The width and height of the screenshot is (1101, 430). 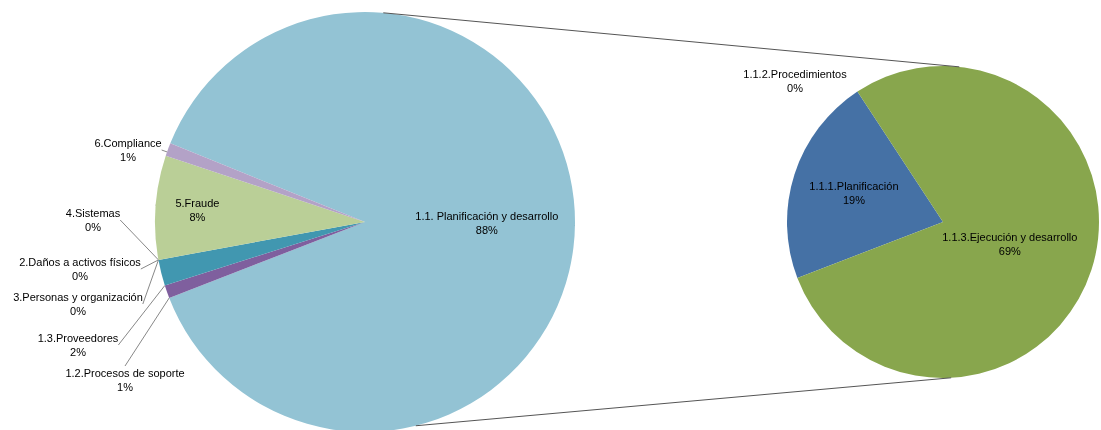 I want to click on category-label: 1.1.2.Procedimientos, so click(x=795, y=74).